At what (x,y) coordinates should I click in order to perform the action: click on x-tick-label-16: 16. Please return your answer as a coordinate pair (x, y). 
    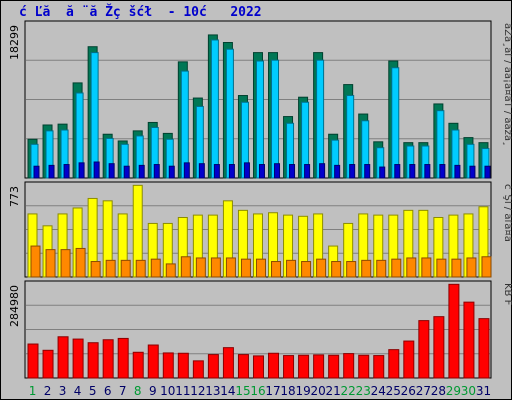
    Looking at the image, I should click on (257, 391).